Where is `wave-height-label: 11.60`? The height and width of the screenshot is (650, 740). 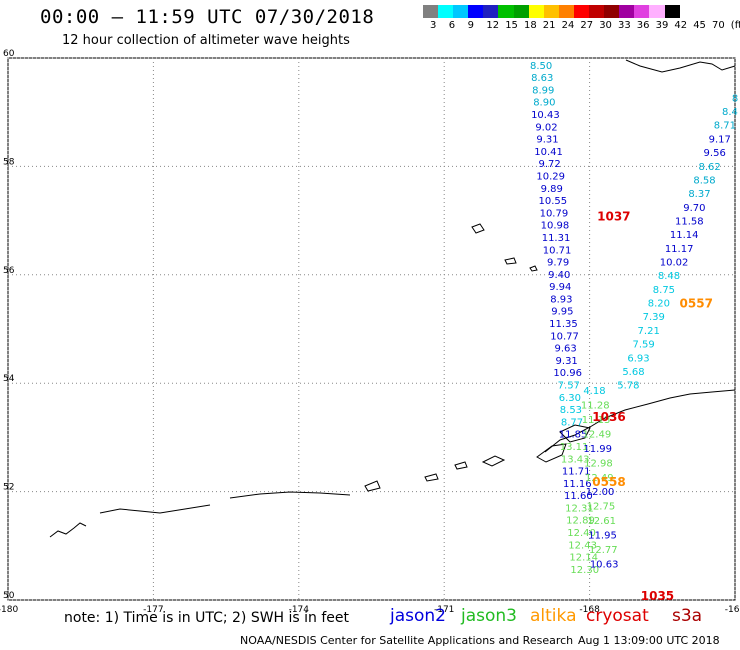 wave-height-label: 11.60 is located at coordinates (578, 496).